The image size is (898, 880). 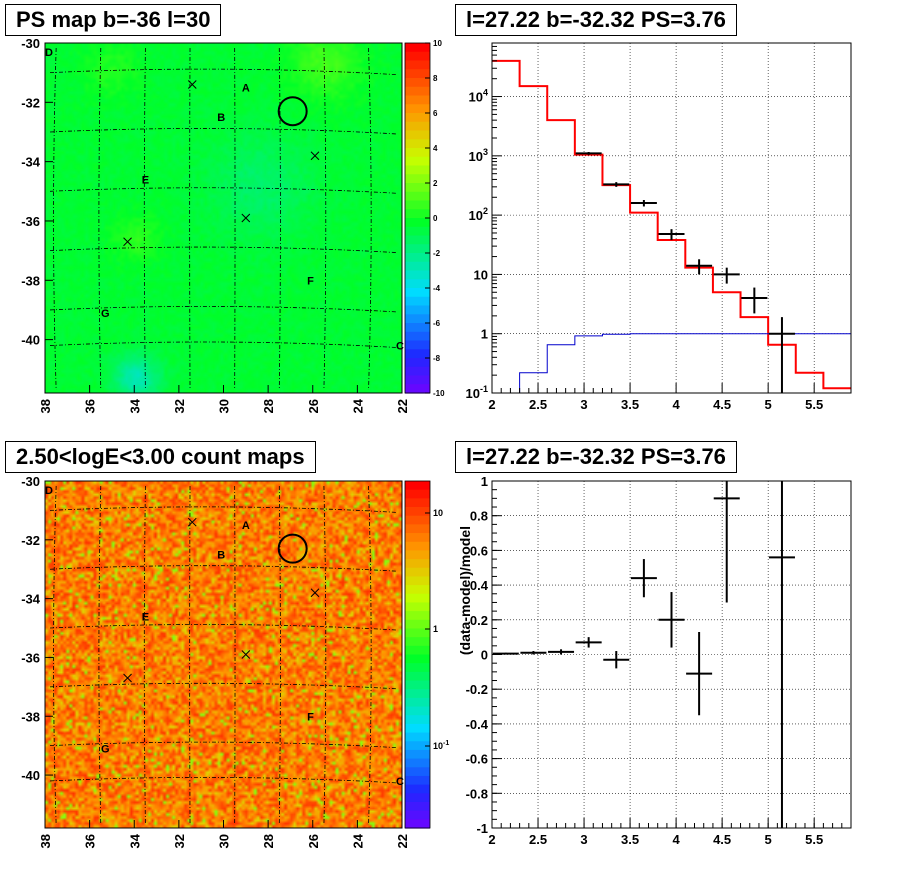 I want to click on x-tick-label: 3.5, so click(x=630, y=839).